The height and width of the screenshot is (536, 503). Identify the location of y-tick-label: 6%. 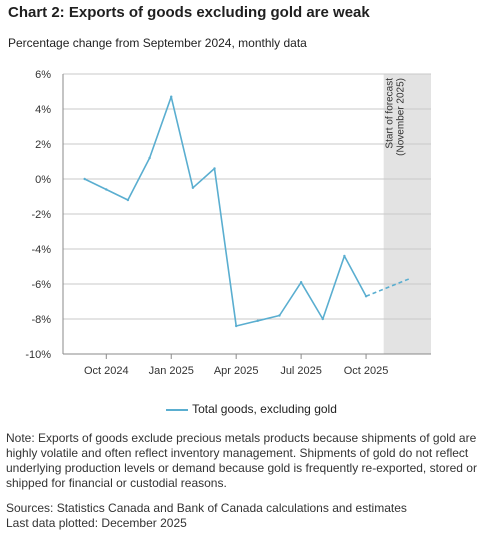
(43, 75).